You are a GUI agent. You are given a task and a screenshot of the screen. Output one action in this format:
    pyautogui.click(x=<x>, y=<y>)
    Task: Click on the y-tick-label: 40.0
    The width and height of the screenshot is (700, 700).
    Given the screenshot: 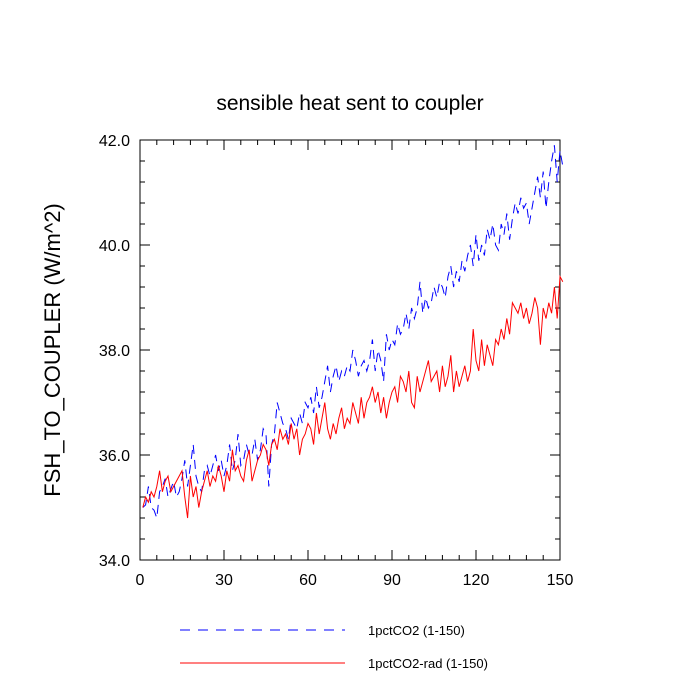 What is the action you would take?
    pyautogui.click(x=114, y=246)
    